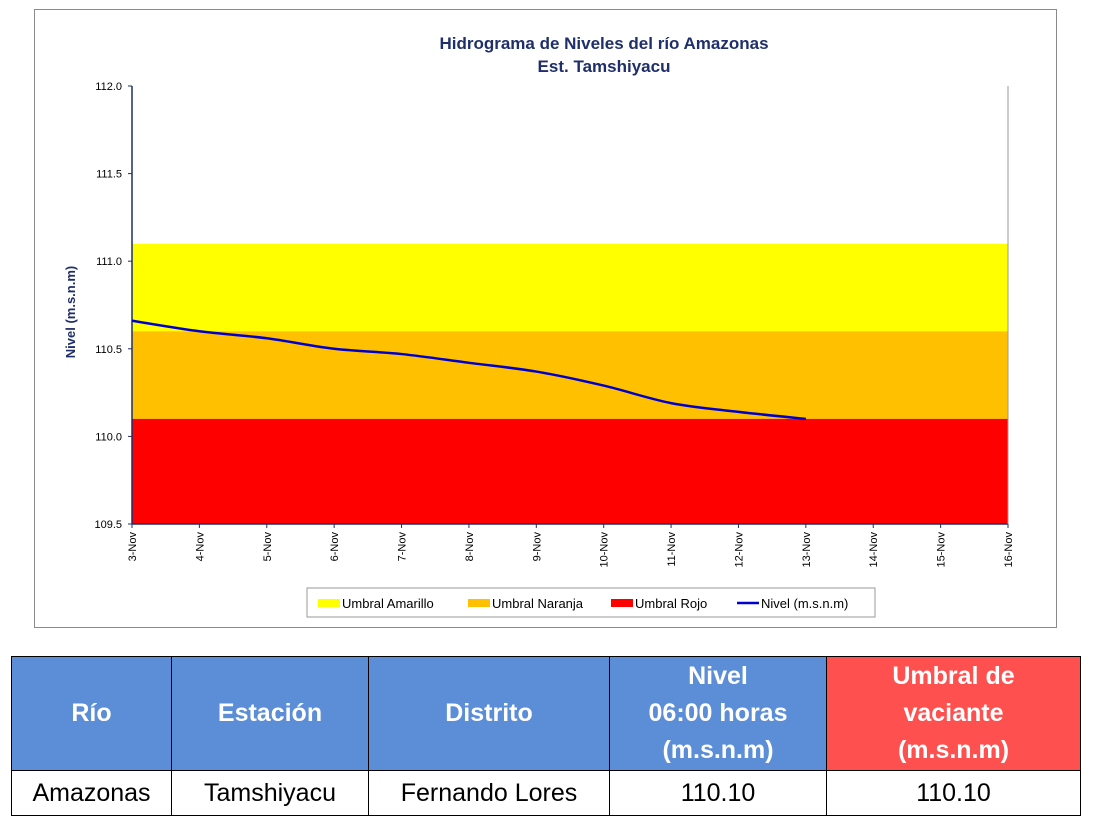 The height and width of the screenshot is (829, 1095). I want to click on x-tick-label: 9-Nov, so click(537, 547).